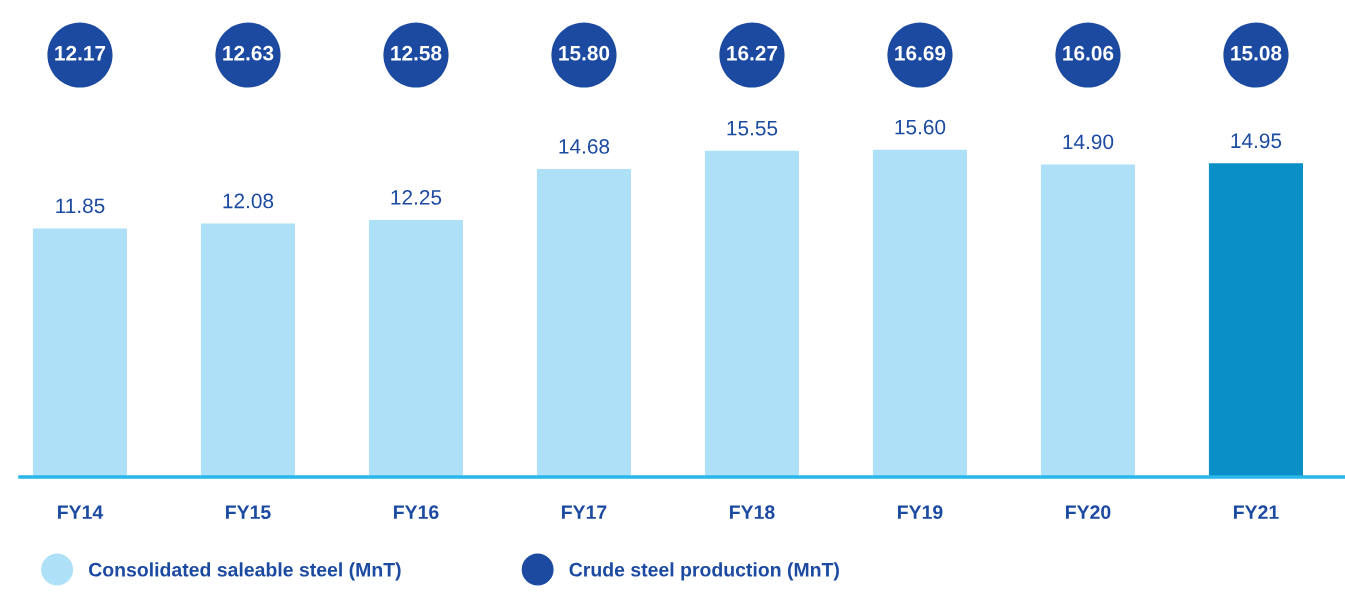  What do you see at coordinates (1256, 141) in the screenshot?
I see `data-label: 14.95` at bounding box center [1256, 141].